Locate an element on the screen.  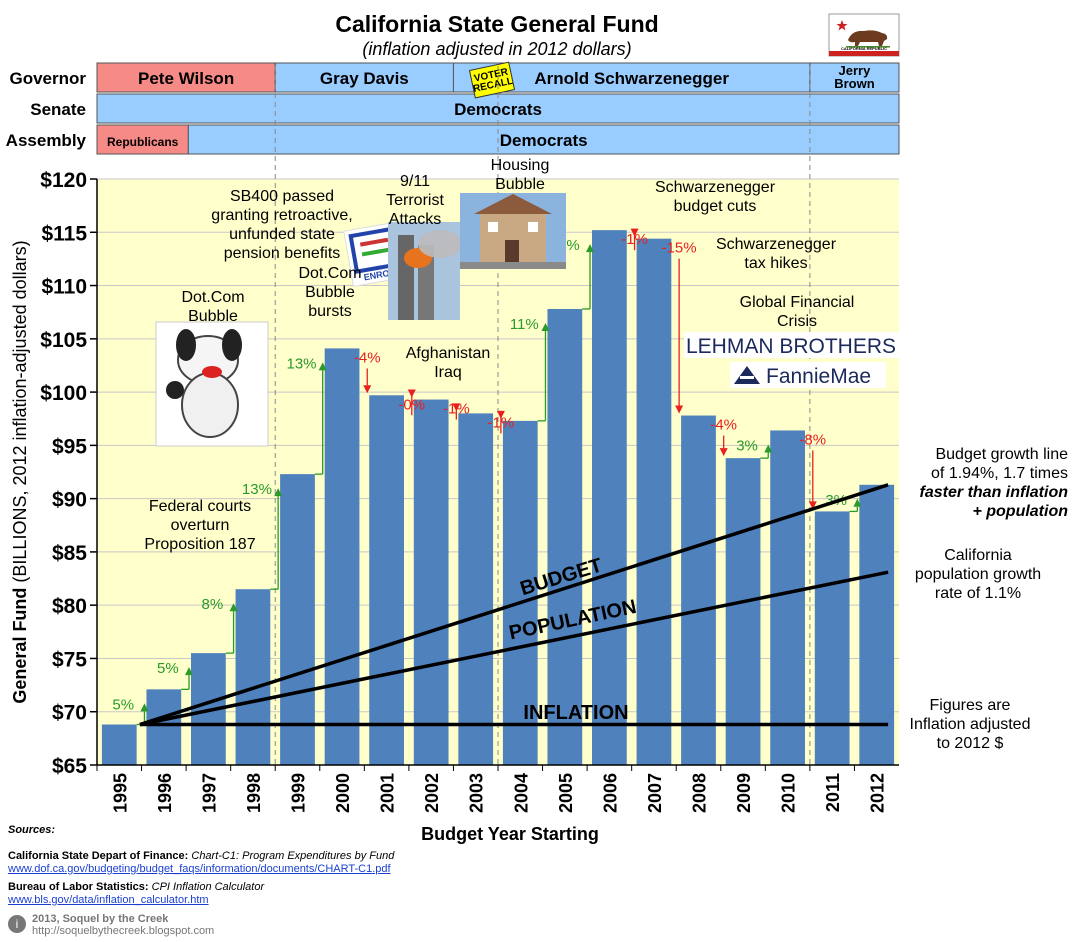
x-tick-label: 2001 is located at coordinates (388, 793).